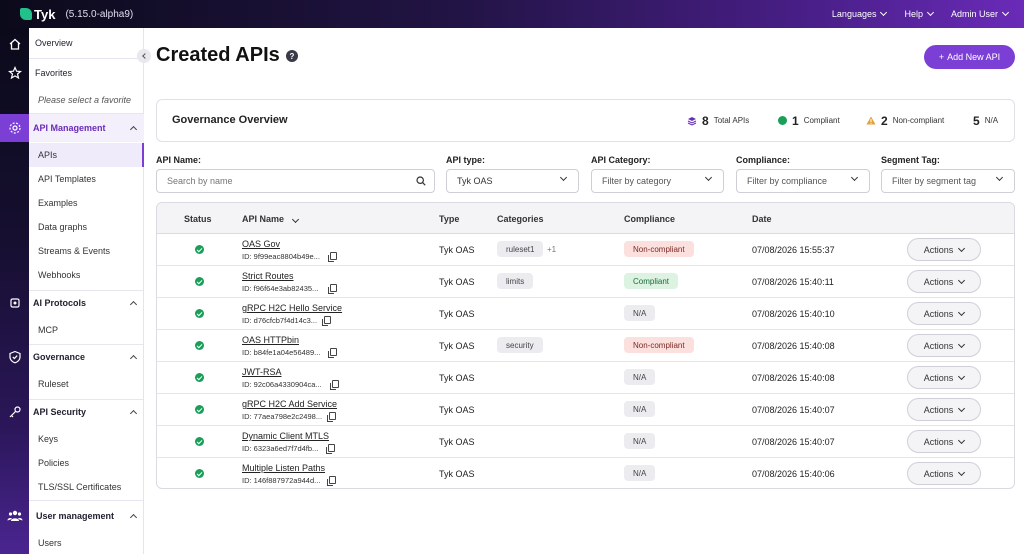 The width and height of the screenshot is (1024, 554). What do you see at coordinates (520, 219) in the screenshot?
I see `column-categories: Categories` at bounding box center [520, 219].